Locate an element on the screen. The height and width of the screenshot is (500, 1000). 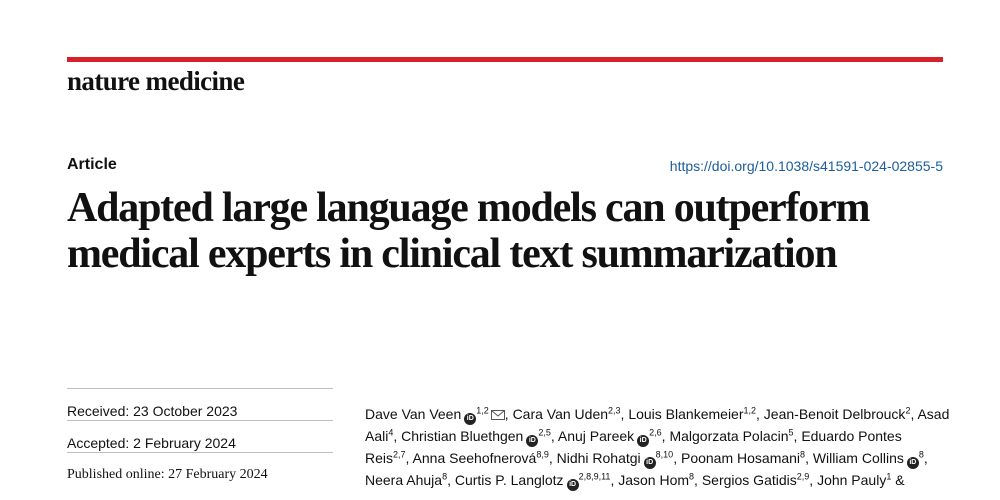
author-entry: John Pauly1 & is located at coordinates (861, 480).